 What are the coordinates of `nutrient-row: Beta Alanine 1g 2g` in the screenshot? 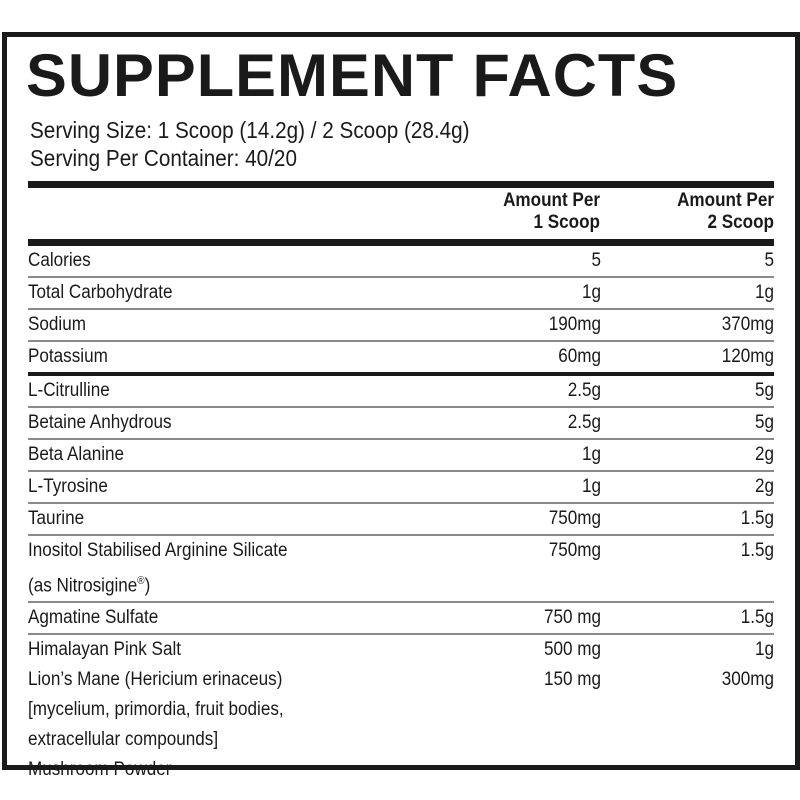 It's located at (401, 456).